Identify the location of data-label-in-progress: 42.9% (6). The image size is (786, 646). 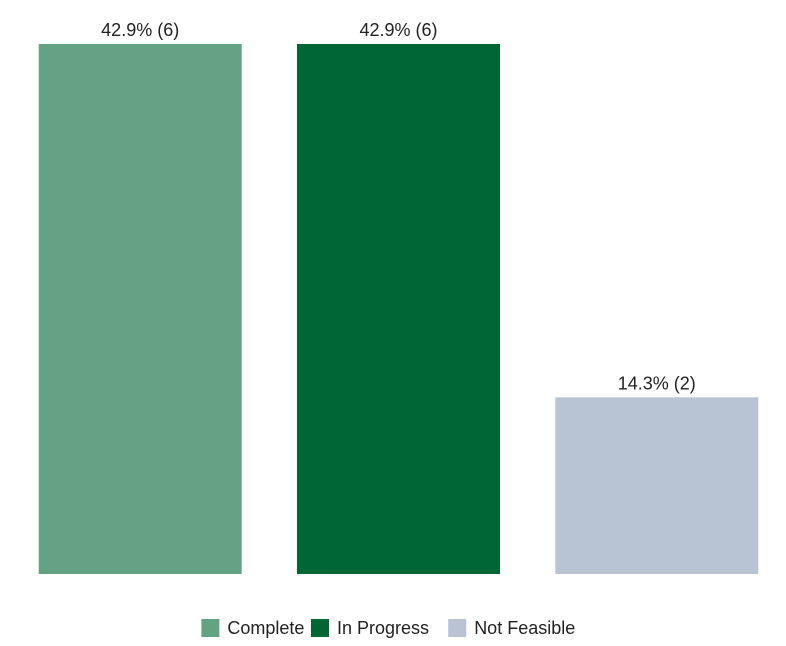
(398, 30).